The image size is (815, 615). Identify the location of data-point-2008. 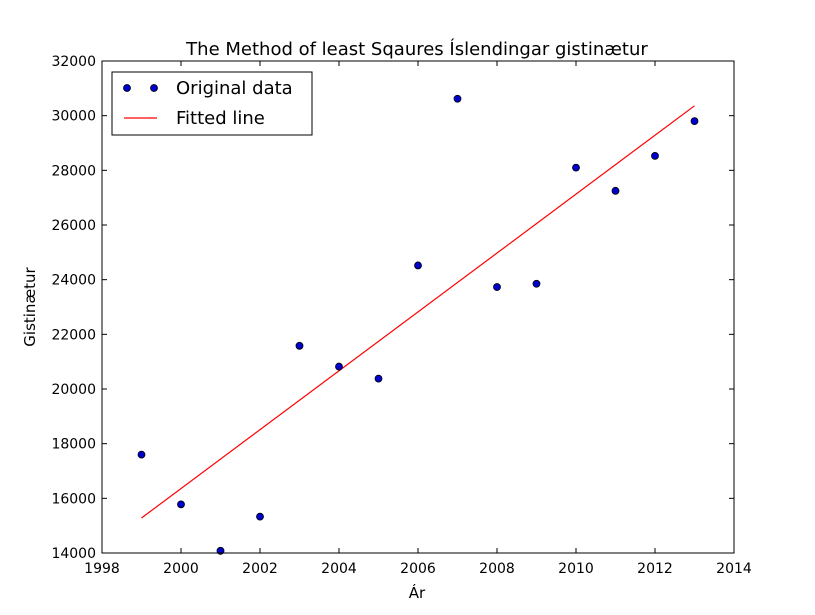
(497, 287).